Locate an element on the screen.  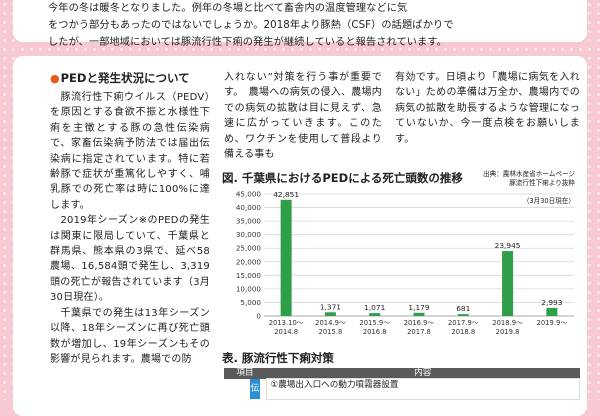
data-label: 681 is located at coordinates (463, 308).